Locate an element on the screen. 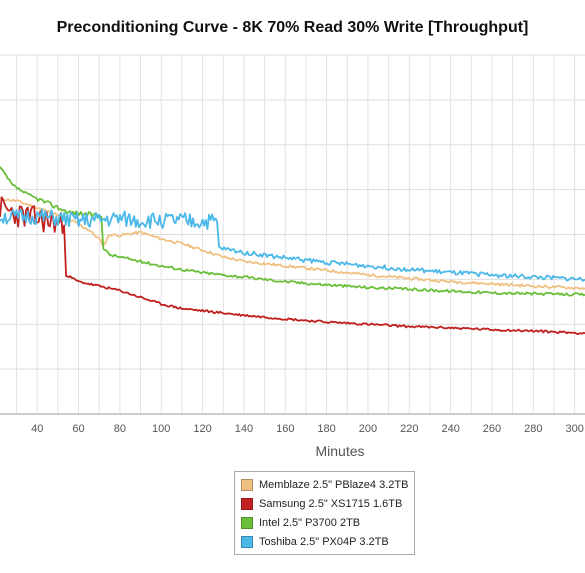  legend-item: Samsung 2.5" XS1715 1.6TB is located at coordinates (324, 503).